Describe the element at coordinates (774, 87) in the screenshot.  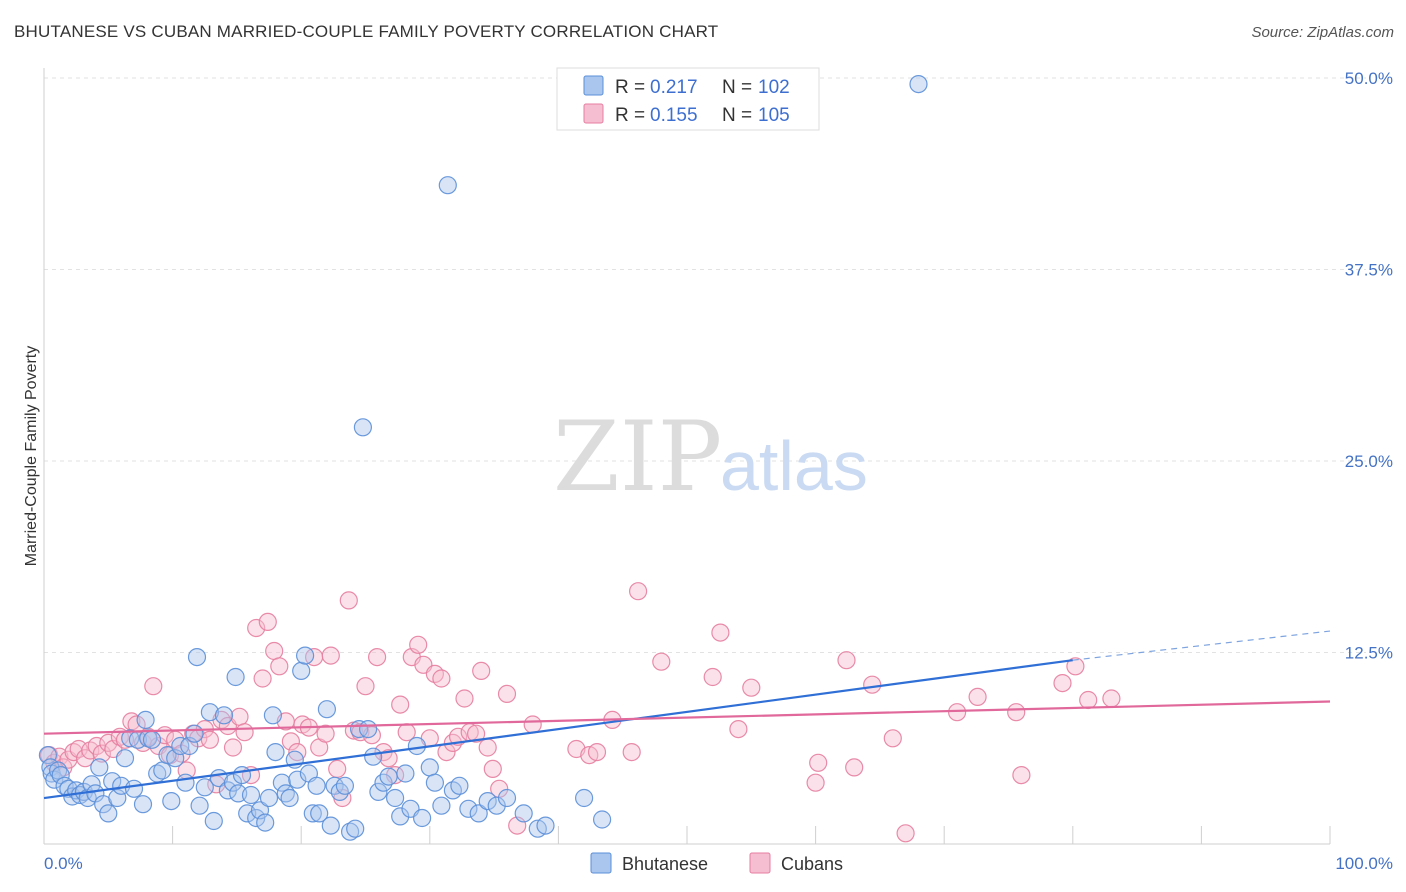
I see `legend-n-value-bhutanese: 102` at that location.